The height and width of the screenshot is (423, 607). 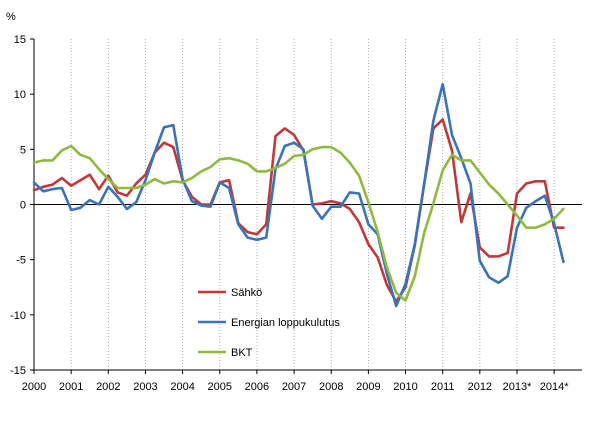 I want to click on legend: Sähkö Energian loppukulutus BKT, so click(x=269, y=323).